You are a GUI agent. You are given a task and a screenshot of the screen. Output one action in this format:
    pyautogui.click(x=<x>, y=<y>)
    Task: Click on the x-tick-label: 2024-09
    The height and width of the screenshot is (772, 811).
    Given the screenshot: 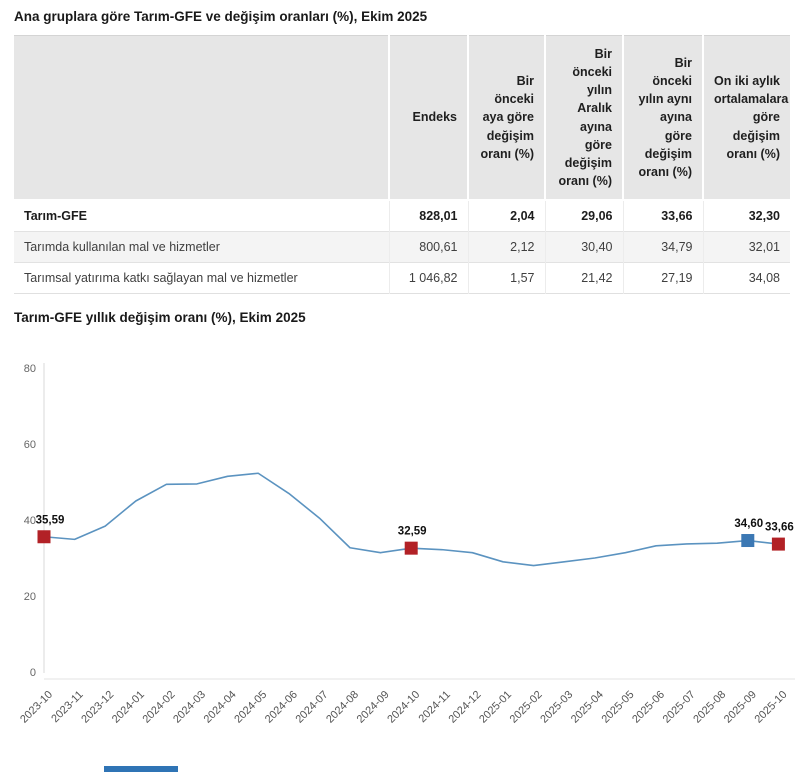 What is the action you would take?
    pyautogui.click(x=373, y=707)
    